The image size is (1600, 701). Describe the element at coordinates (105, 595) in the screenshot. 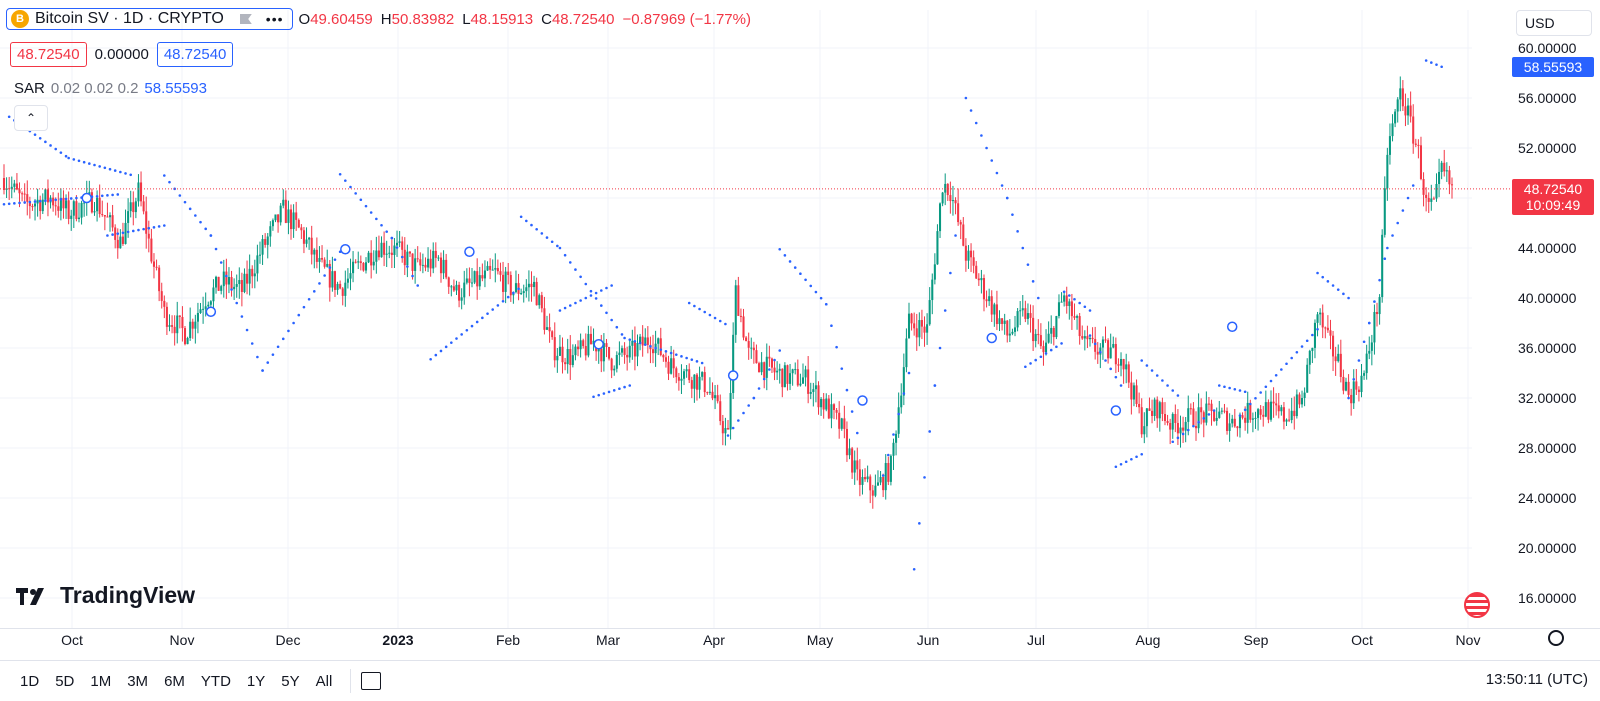

I see `tradingview-logo: TradingView` at that location.